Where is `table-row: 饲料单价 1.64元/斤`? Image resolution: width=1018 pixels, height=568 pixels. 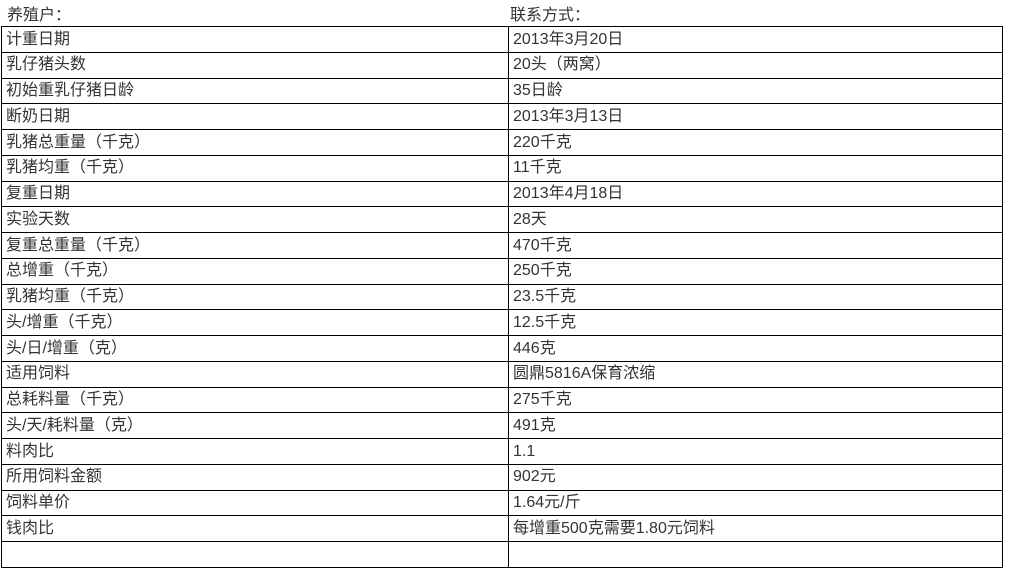 table-row: 饲料单价 1.64元/斤 is located at coordinates (502, 503).